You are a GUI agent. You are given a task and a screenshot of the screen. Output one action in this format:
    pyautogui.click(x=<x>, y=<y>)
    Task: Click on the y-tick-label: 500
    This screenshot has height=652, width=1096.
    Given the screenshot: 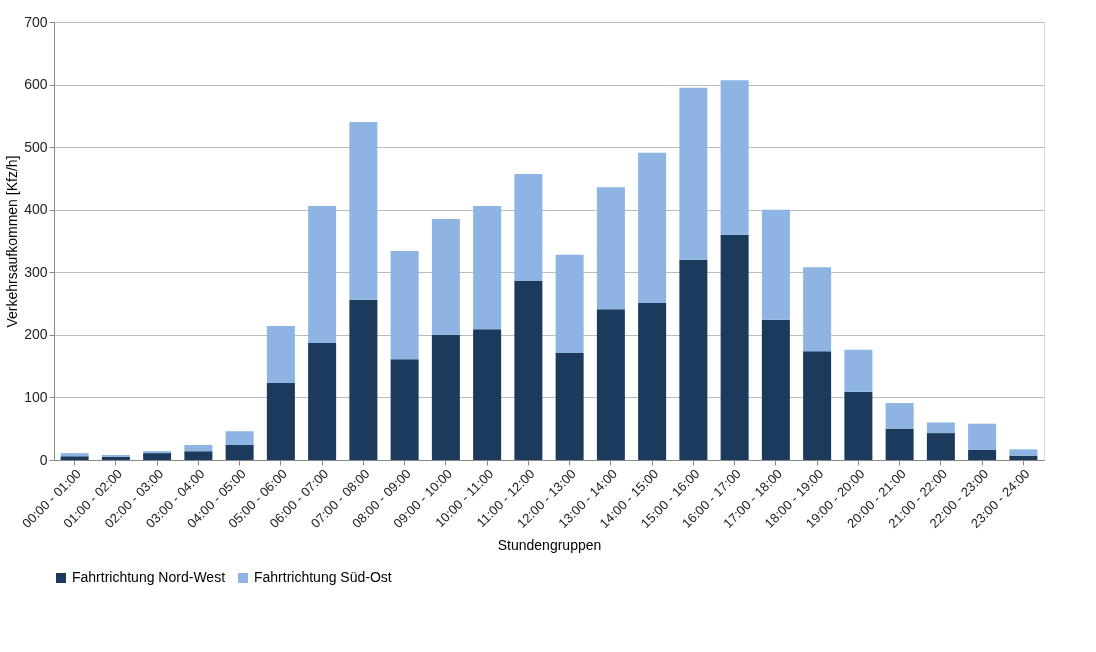 What is the action you would take?
    pyautogui.click(x=36, y=146)
    